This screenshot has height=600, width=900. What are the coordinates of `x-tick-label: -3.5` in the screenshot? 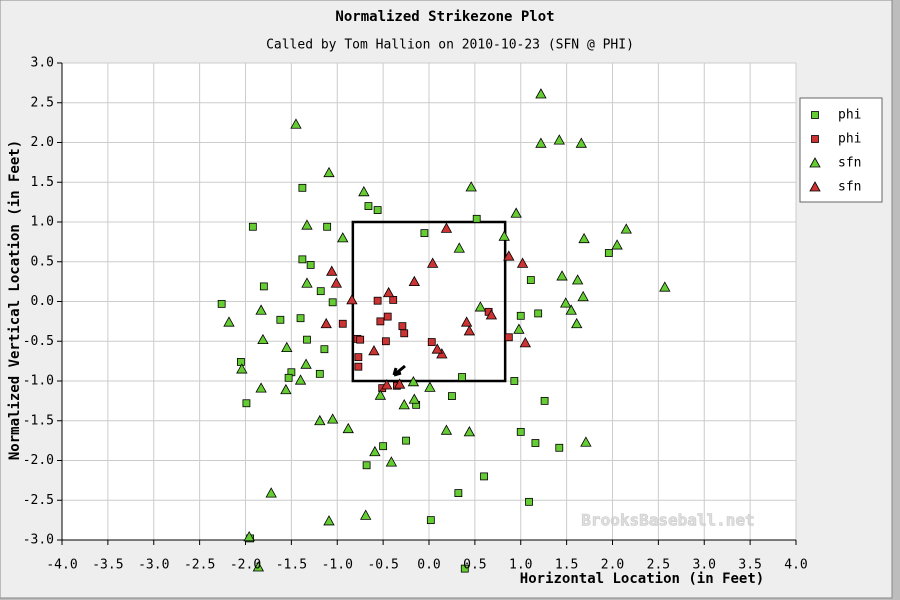 It's located at (107, 565).